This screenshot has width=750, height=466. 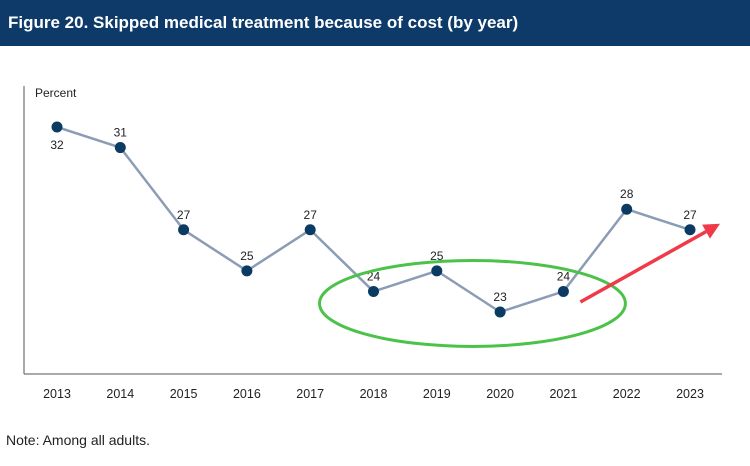 What do you see at coordinates (184, 394) in the screenshot?
I see `x-tick-label-2015: 2015` at bounding box center [184, 394].